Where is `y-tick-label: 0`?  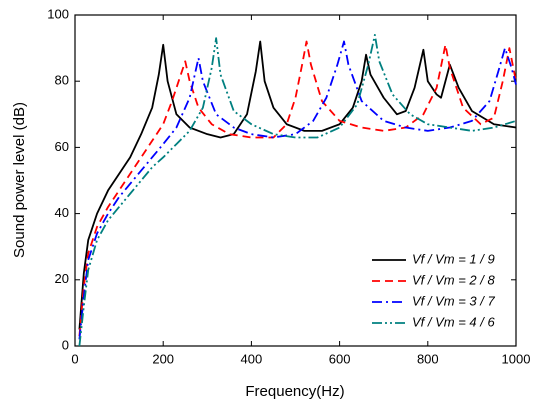
y-tick-label: 0 is located at coordinates (65, 344).